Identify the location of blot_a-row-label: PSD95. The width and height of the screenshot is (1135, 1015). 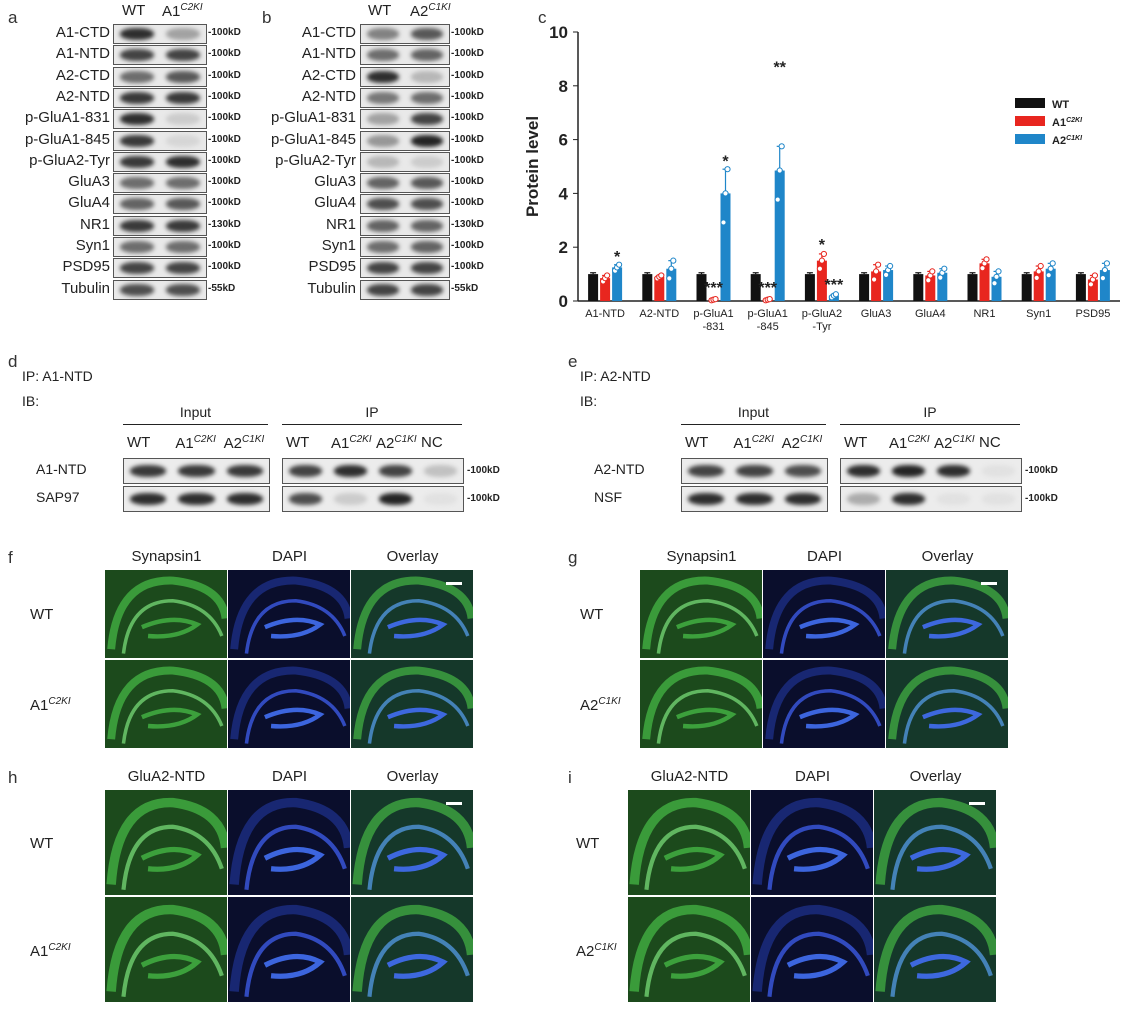
(86, 267).